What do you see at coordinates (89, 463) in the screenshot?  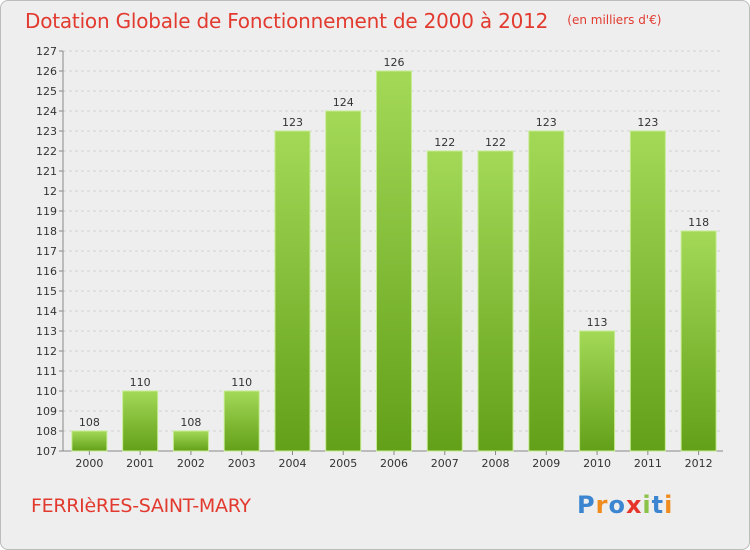 I see `x-tick-label: 2000` at bounding box center [89, 463].